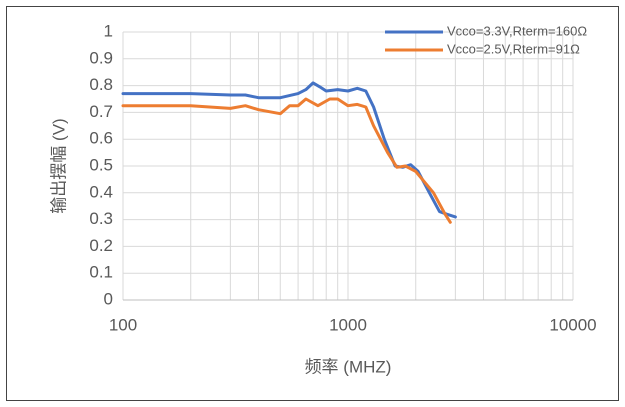  Describe the element at coordinates (101, 164) in the screenshot. I see `y-tick-label: 0.5` at that location.